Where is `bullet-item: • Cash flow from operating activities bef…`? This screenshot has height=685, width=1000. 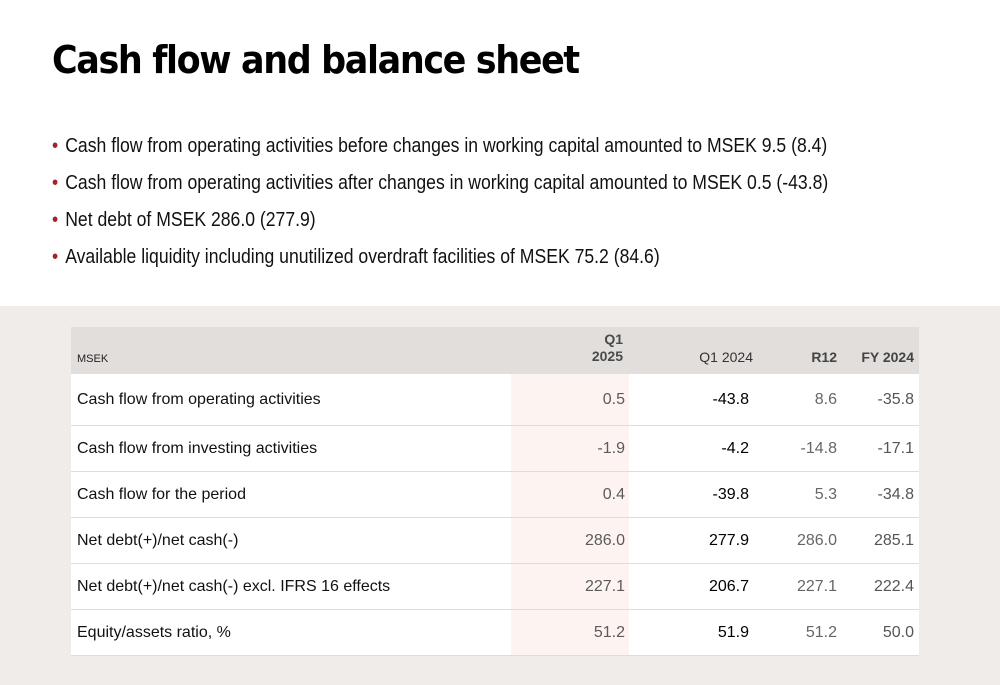 bullet-item: • Cash flow from operating activities bef… is located at coordinates (440, 146).